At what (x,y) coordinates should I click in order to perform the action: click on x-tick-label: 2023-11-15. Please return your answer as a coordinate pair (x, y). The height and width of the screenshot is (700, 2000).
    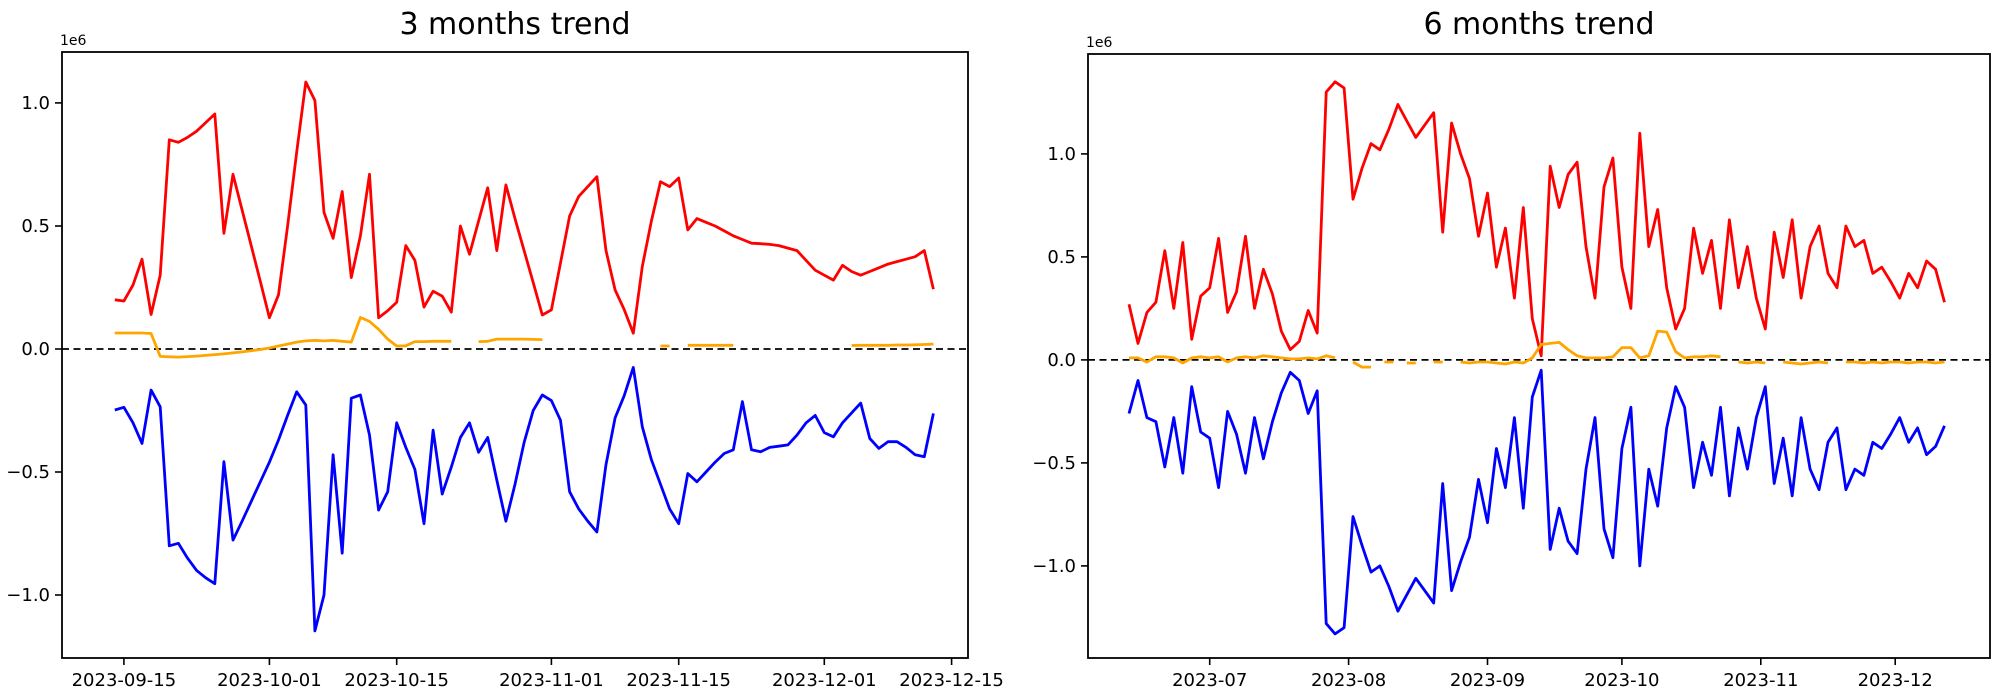
    Looking at the image, I should click on (678, 680).